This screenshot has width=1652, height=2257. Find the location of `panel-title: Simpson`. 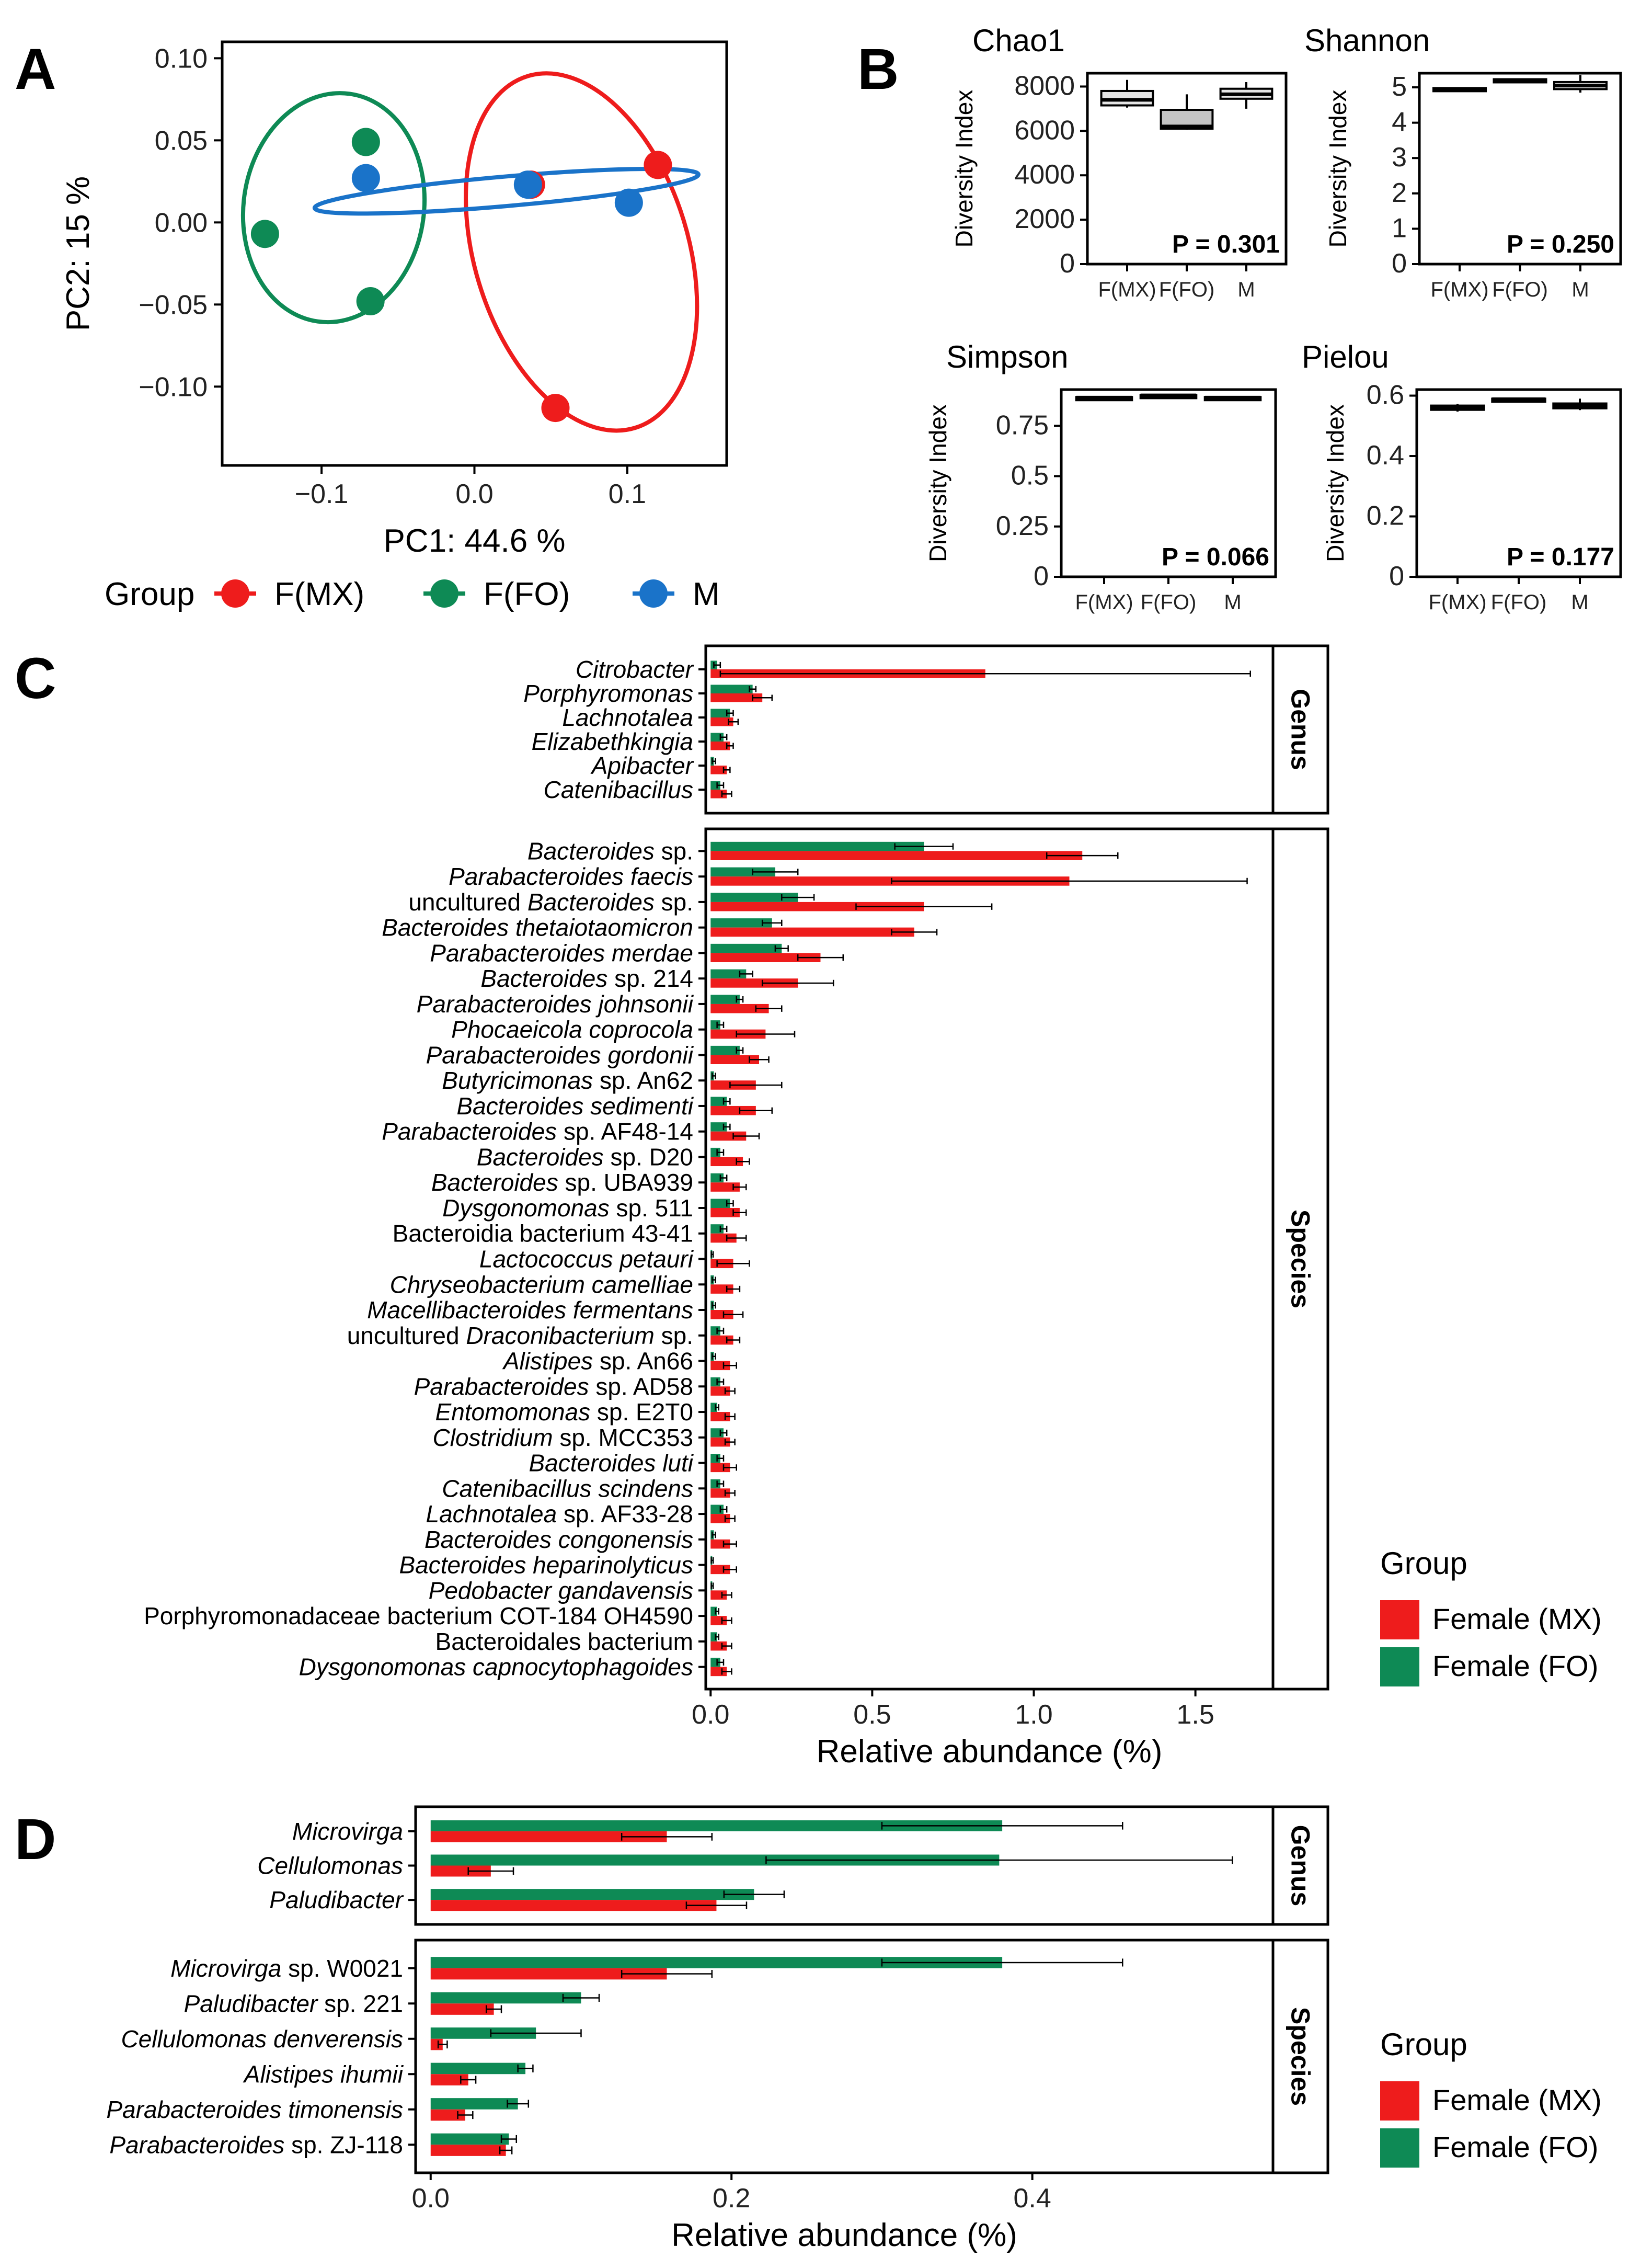

panel-title: Simpson is located at coordinates (1007, 357).